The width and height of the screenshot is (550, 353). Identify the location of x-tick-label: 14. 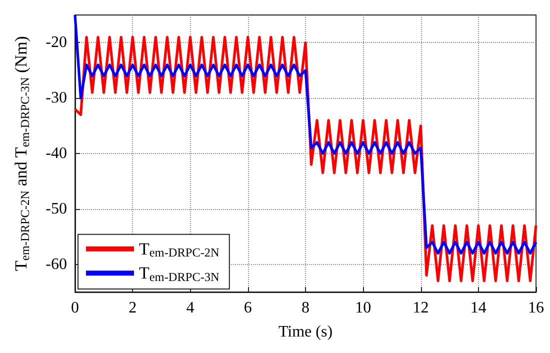
(478, 308).